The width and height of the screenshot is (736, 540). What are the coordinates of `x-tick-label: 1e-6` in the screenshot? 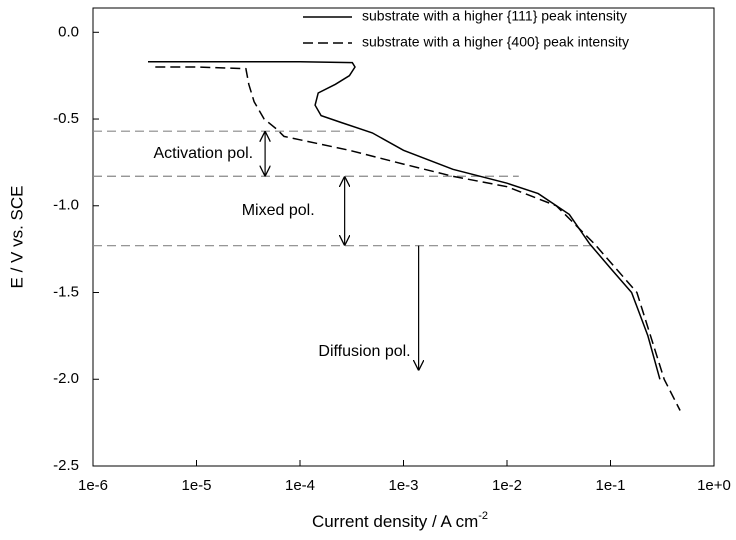 It's located at (93, 485).